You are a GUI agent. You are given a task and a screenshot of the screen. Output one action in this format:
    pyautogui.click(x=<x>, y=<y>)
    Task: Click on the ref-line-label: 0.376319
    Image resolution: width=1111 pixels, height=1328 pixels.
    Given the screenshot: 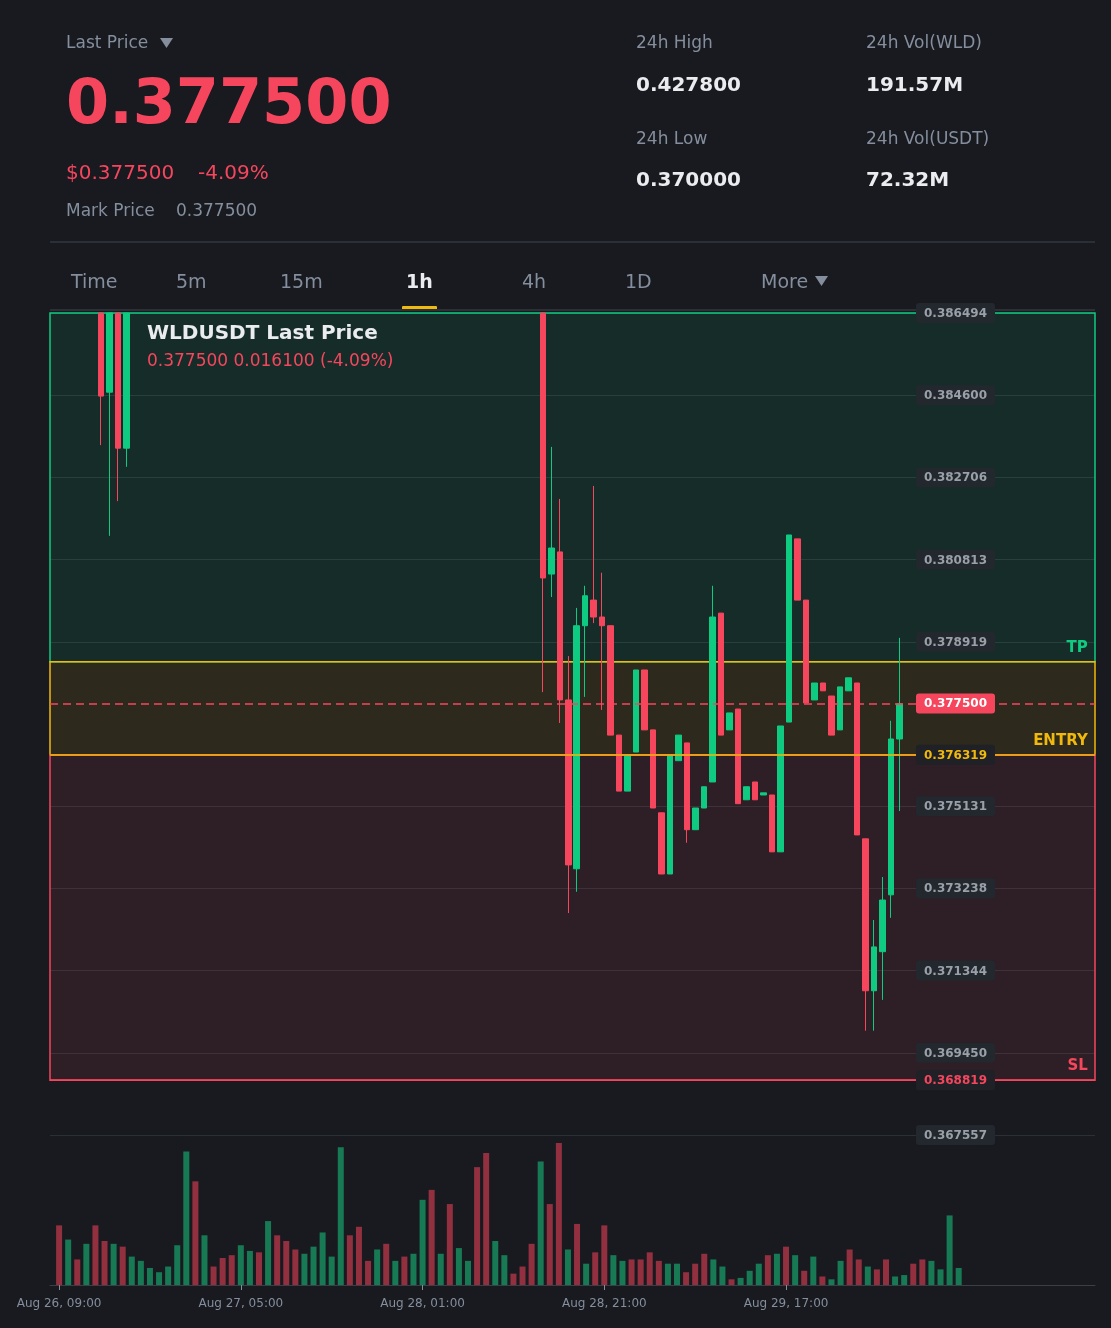 What is the action you would take?
    pyautogui.click(x=955, y=754)
    